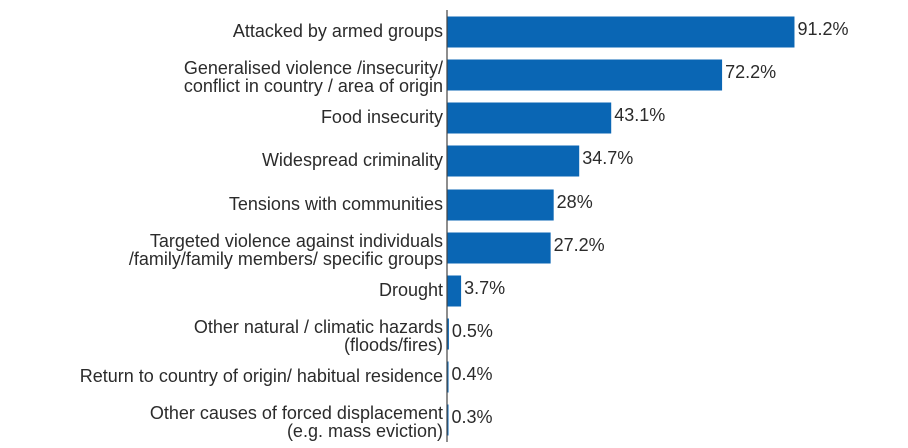 The height and width of the screenshot is (448, 908). Describe the element at coordinates (579, 245) in the screenshot. I see `value-label: 27.2%` at that location.